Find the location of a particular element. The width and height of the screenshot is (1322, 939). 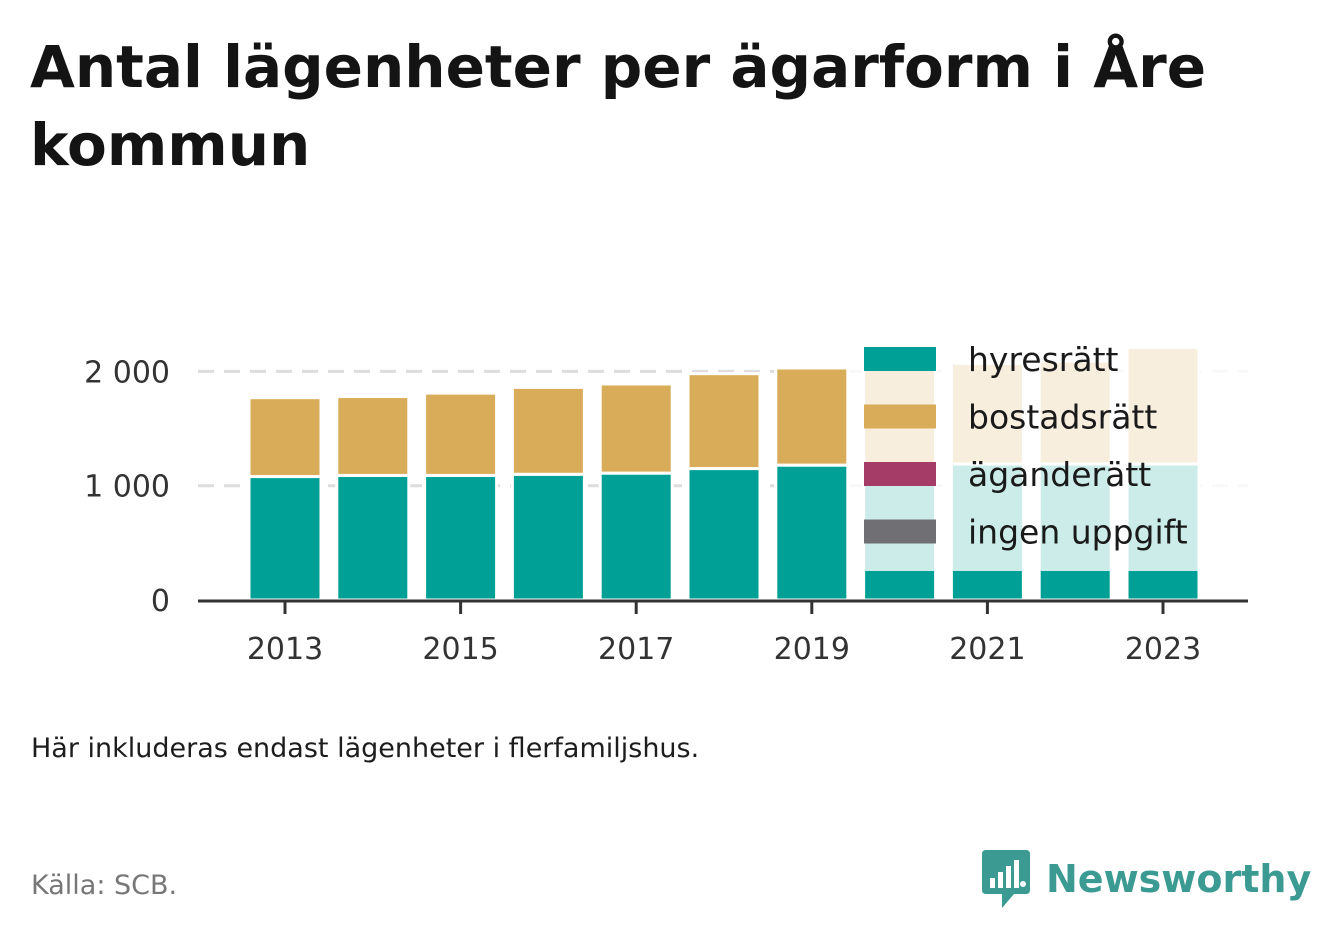

brand-name: Newsworthy is located at coordinates (1179, 879).